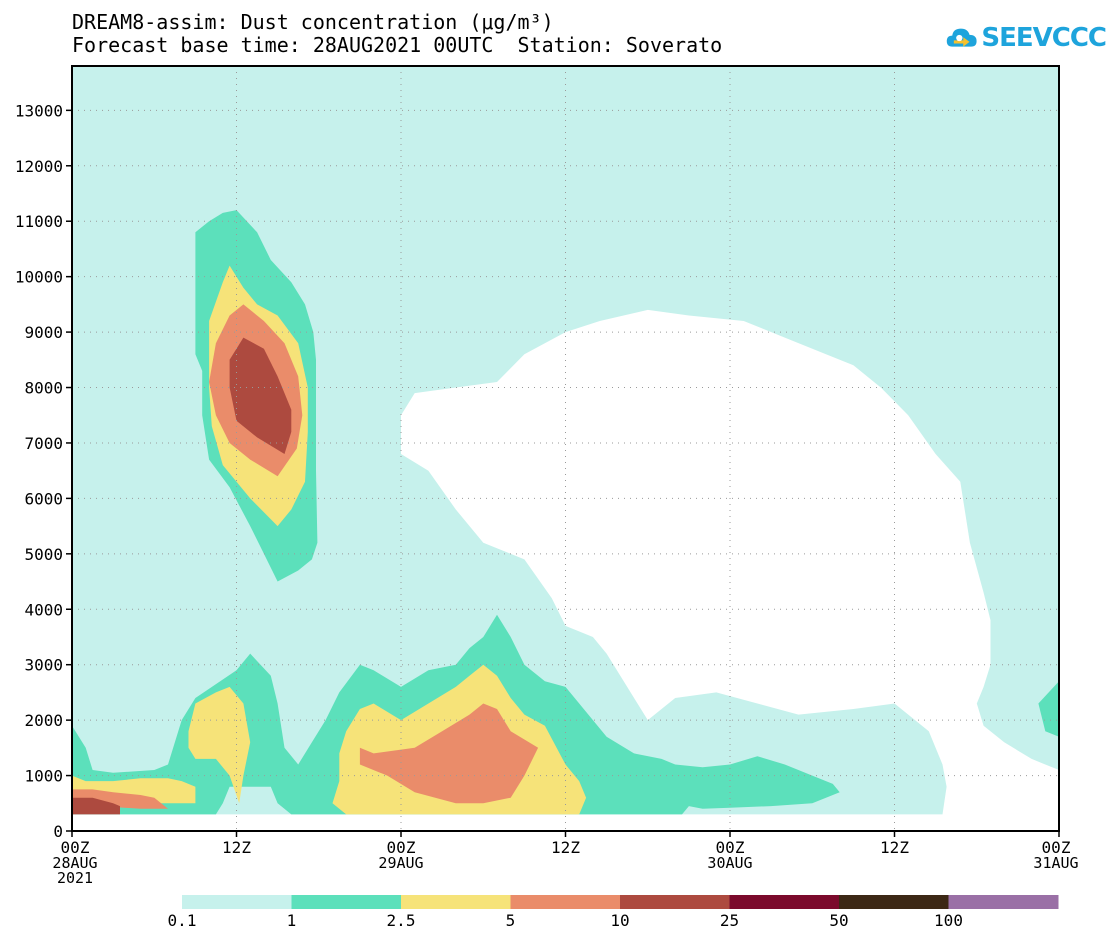 This screenshot has width=1112, height=943. I want to click on x-tick-label: 29AUG, so click(400, 863).